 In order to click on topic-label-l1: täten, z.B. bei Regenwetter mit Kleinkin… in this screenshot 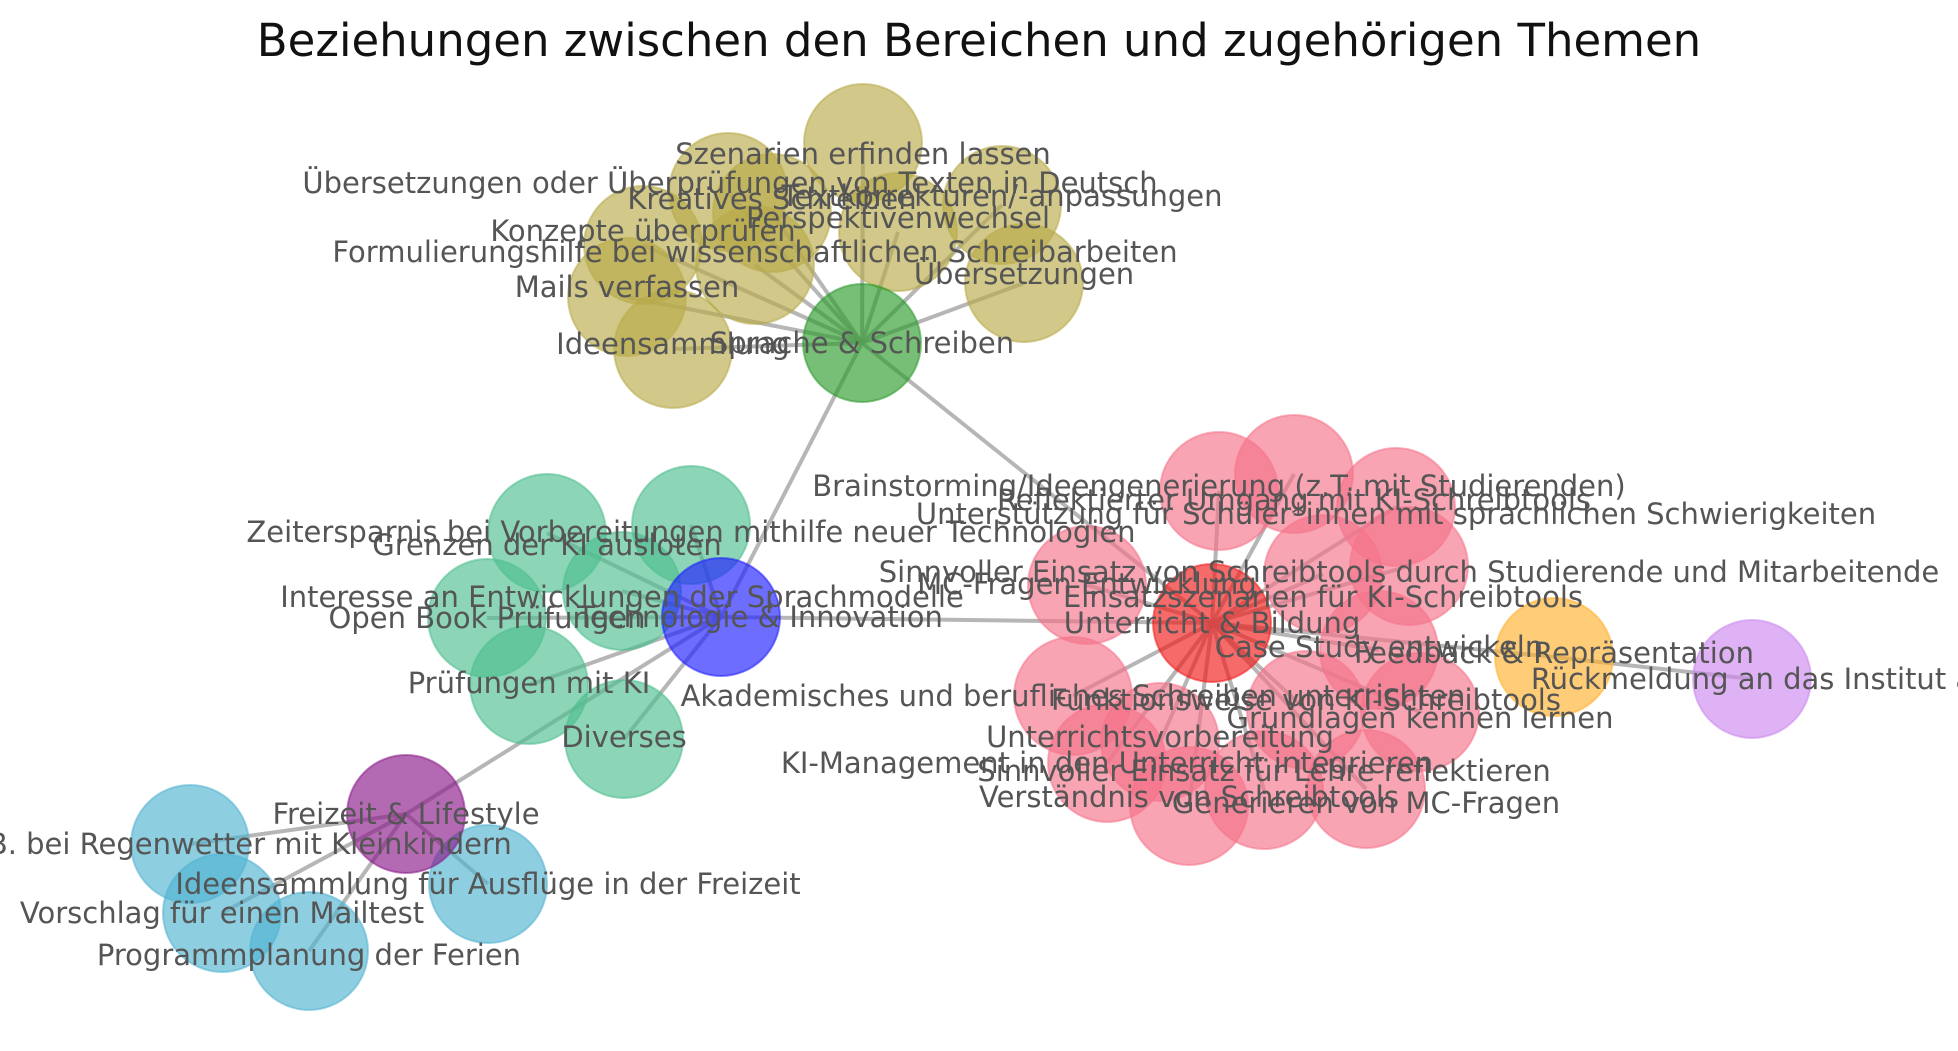, I will do `click(256, 844)`.